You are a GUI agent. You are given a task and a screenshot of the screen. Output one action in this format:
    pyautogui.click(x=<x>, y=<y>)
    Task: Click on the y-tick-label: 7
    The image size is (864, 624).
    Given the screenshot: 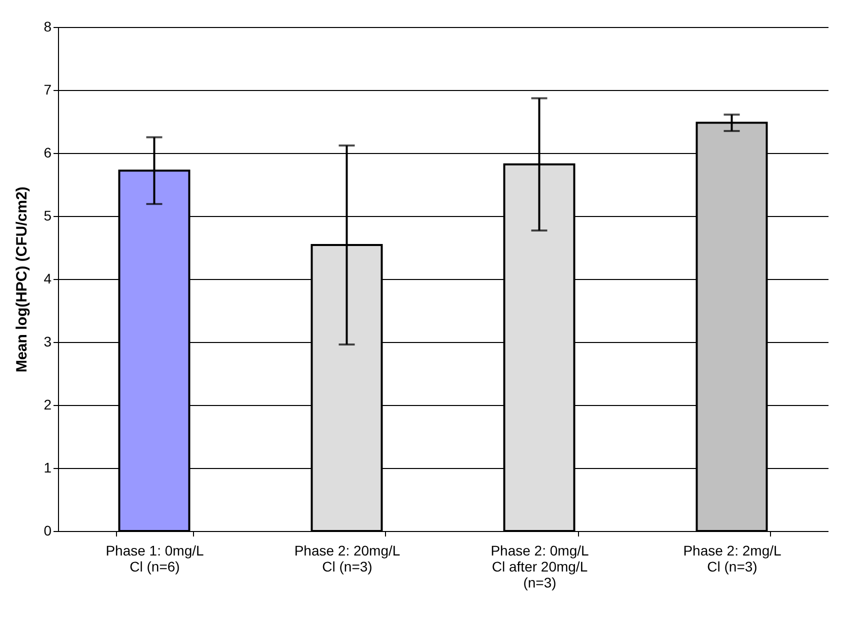 What is the action you would take?
    pyautogui.click(x=48, y=90)
    